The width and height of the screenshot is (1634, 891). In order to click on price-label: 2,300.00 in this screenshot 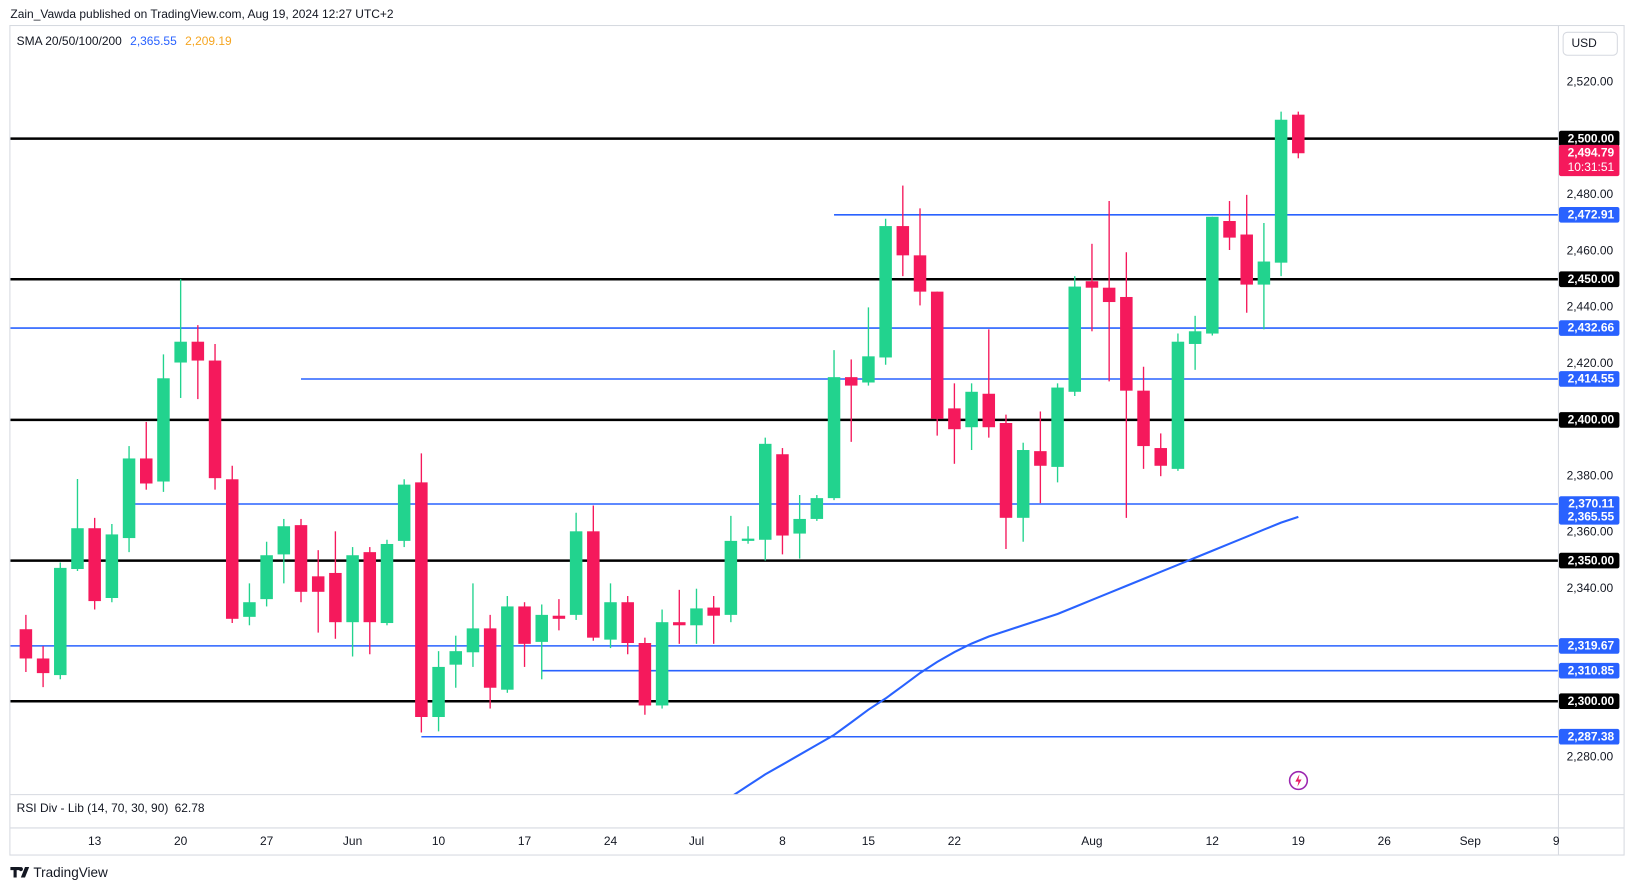, I will do `click(1591, 701)`.